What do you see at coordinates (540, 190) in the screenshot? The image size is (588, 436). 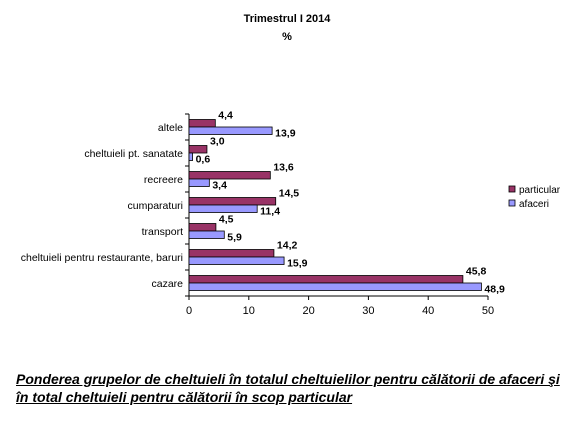 I see `legend-label-particular: particular` at bounding box center [540, 190].